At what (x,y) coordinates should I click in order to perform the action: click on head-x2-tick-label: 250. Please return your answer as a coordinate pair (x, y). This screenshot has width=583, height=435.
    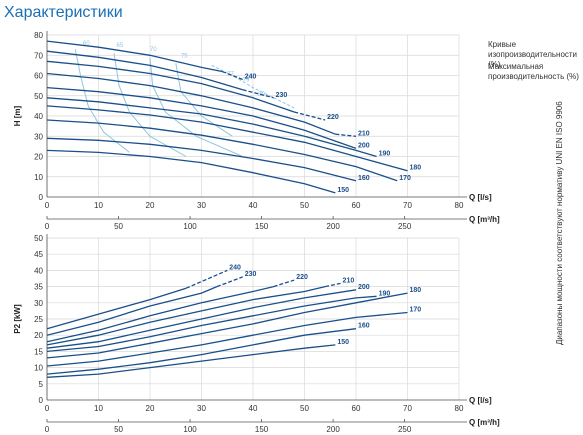
    Looking at the image, I should click on (405, 226).